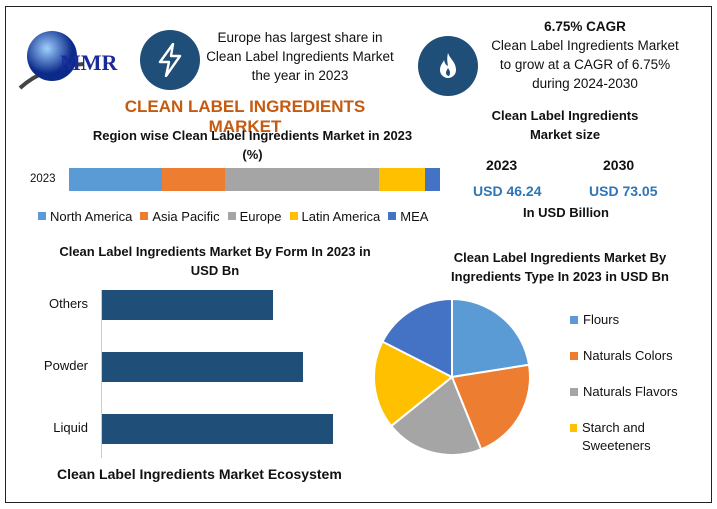 The width and height of the screenshot is (717, 509). I want to click on pie-legend-item: Starch and Sweeteners, so click(635, 437).